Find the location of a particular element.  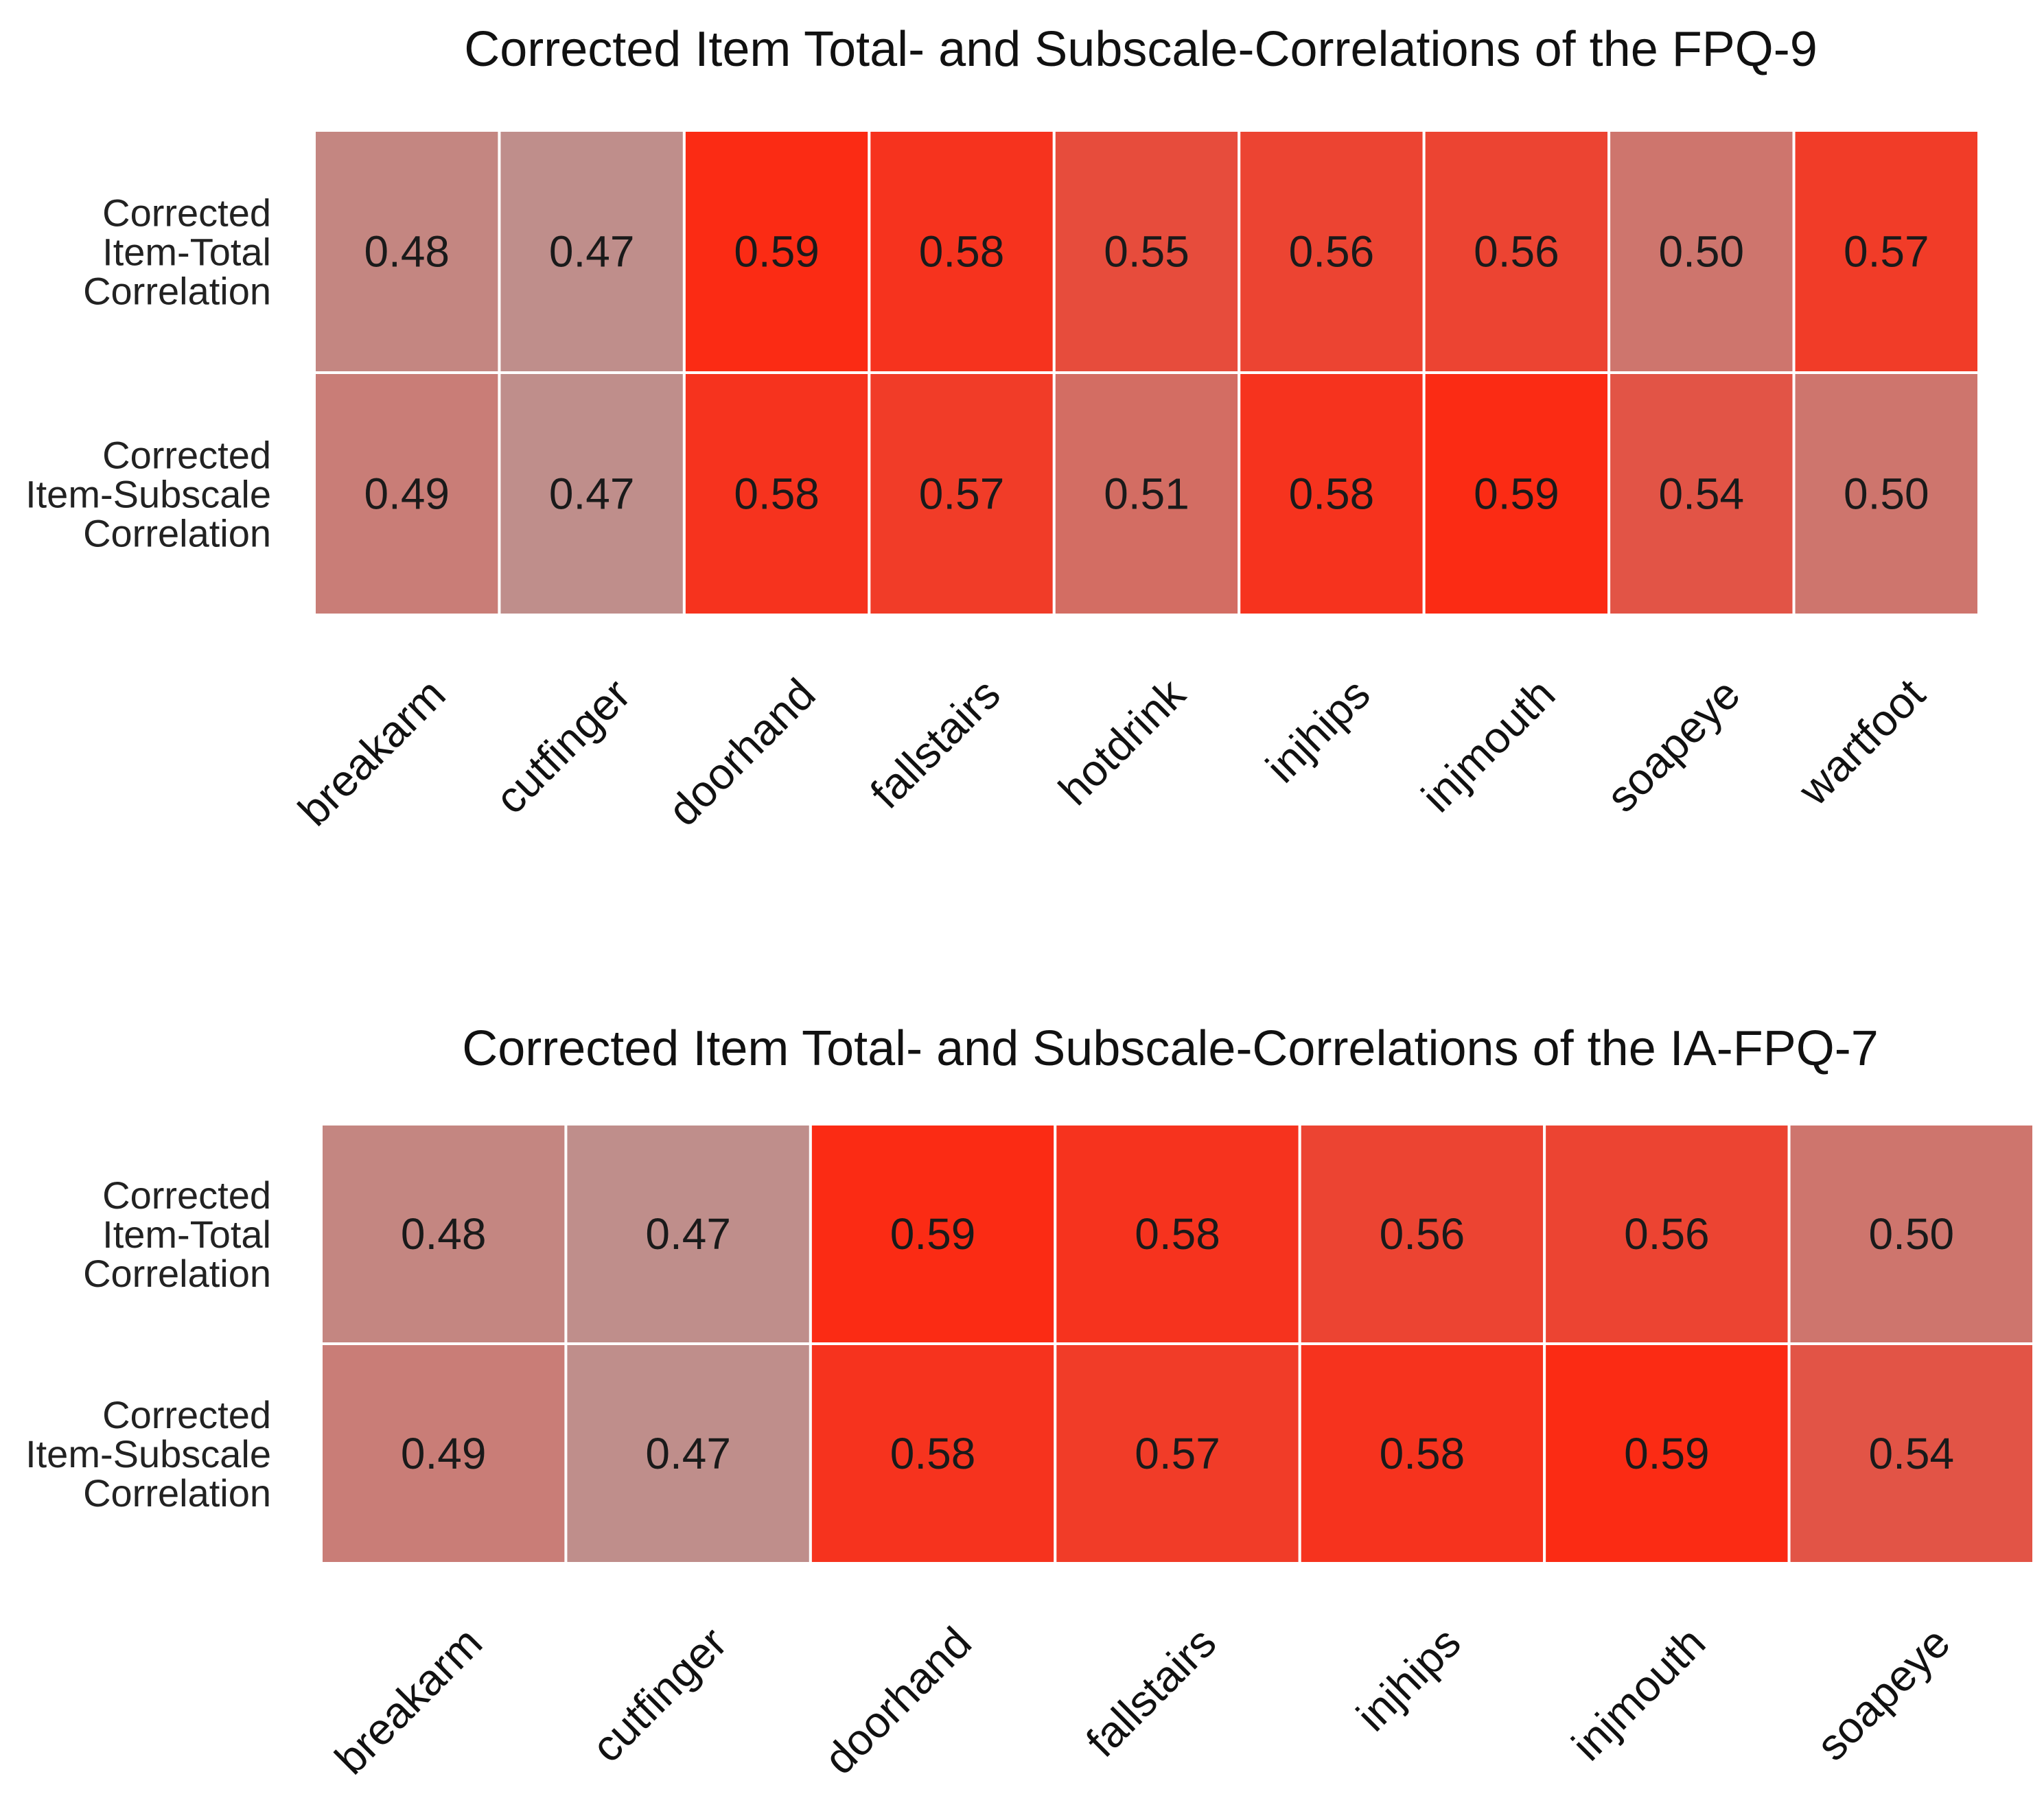

cell-value-label: 0.55 is located at coordinates (1146, 252).